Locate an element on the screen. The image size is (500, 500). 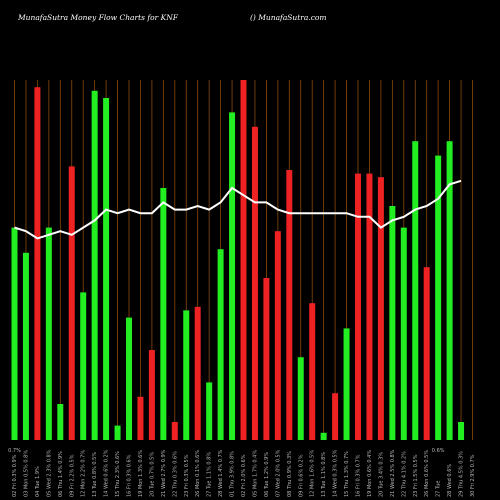
date-label: 23 Fri 0.3% 0.5% is located at coordinates (187, 475).